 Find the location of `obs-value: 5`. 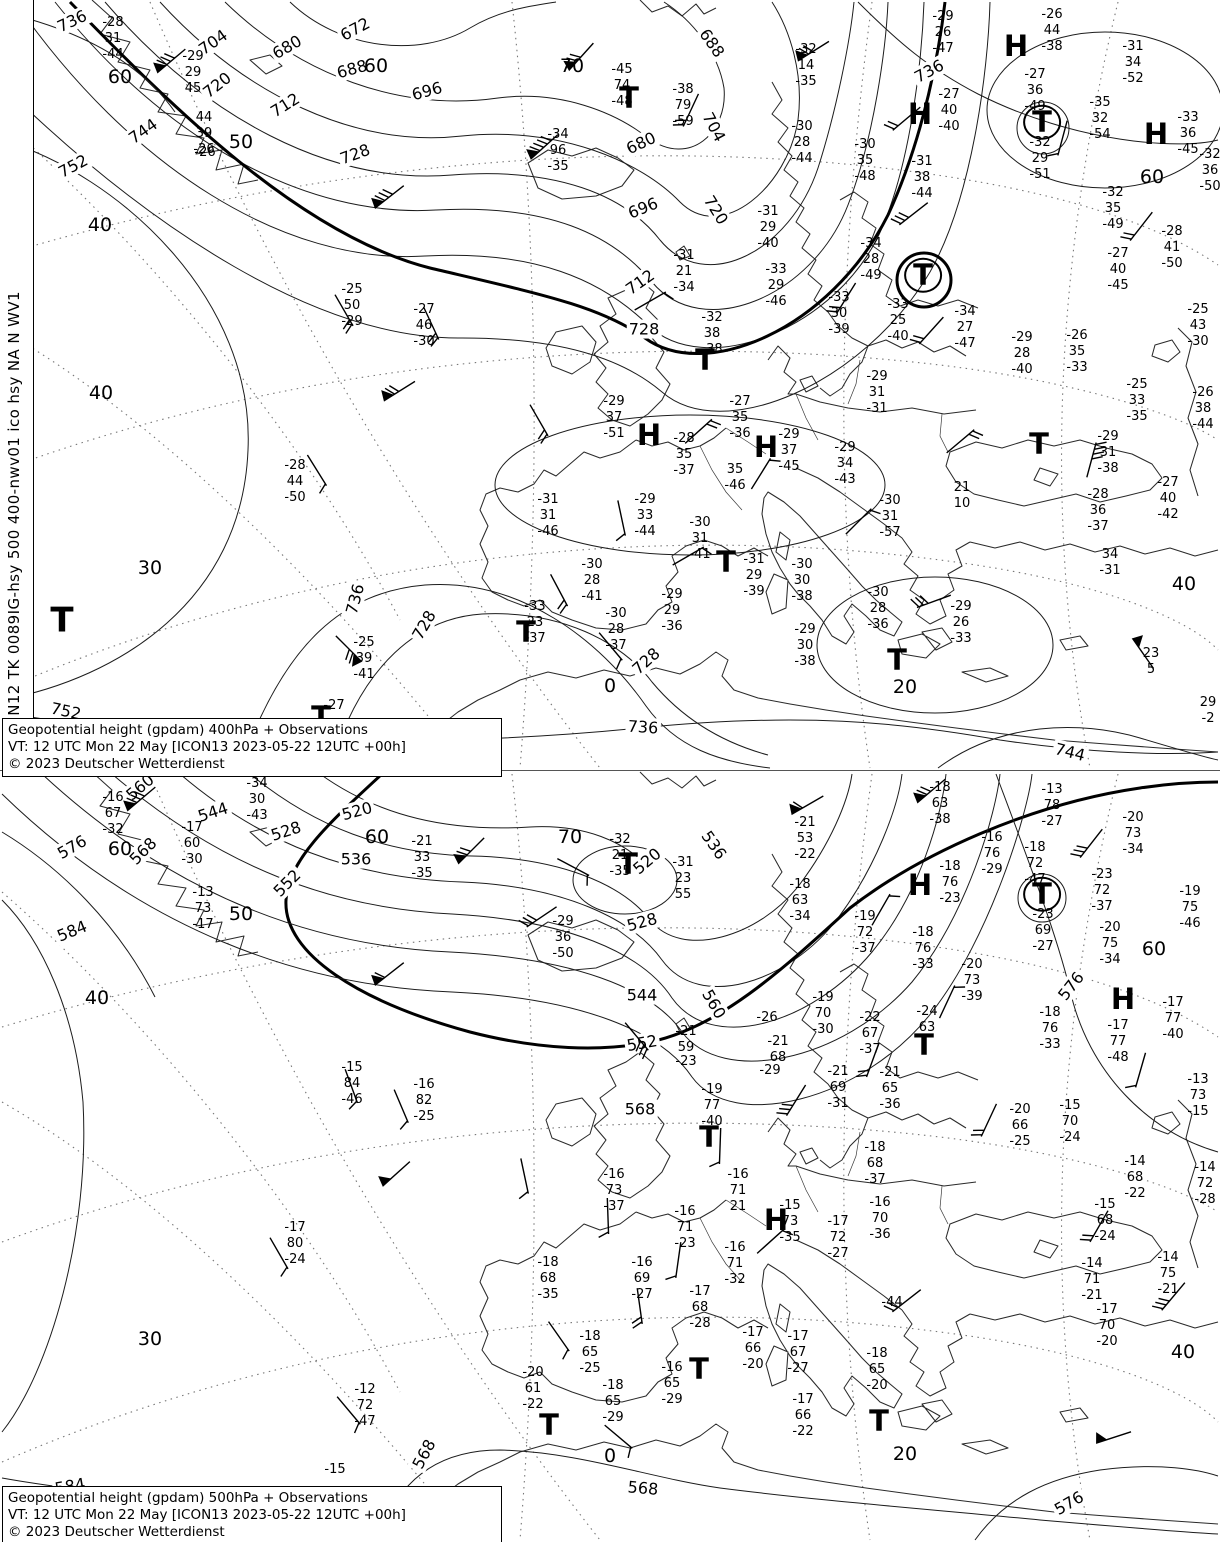

obs-value: 5 is located at coordinates (1151, 669).